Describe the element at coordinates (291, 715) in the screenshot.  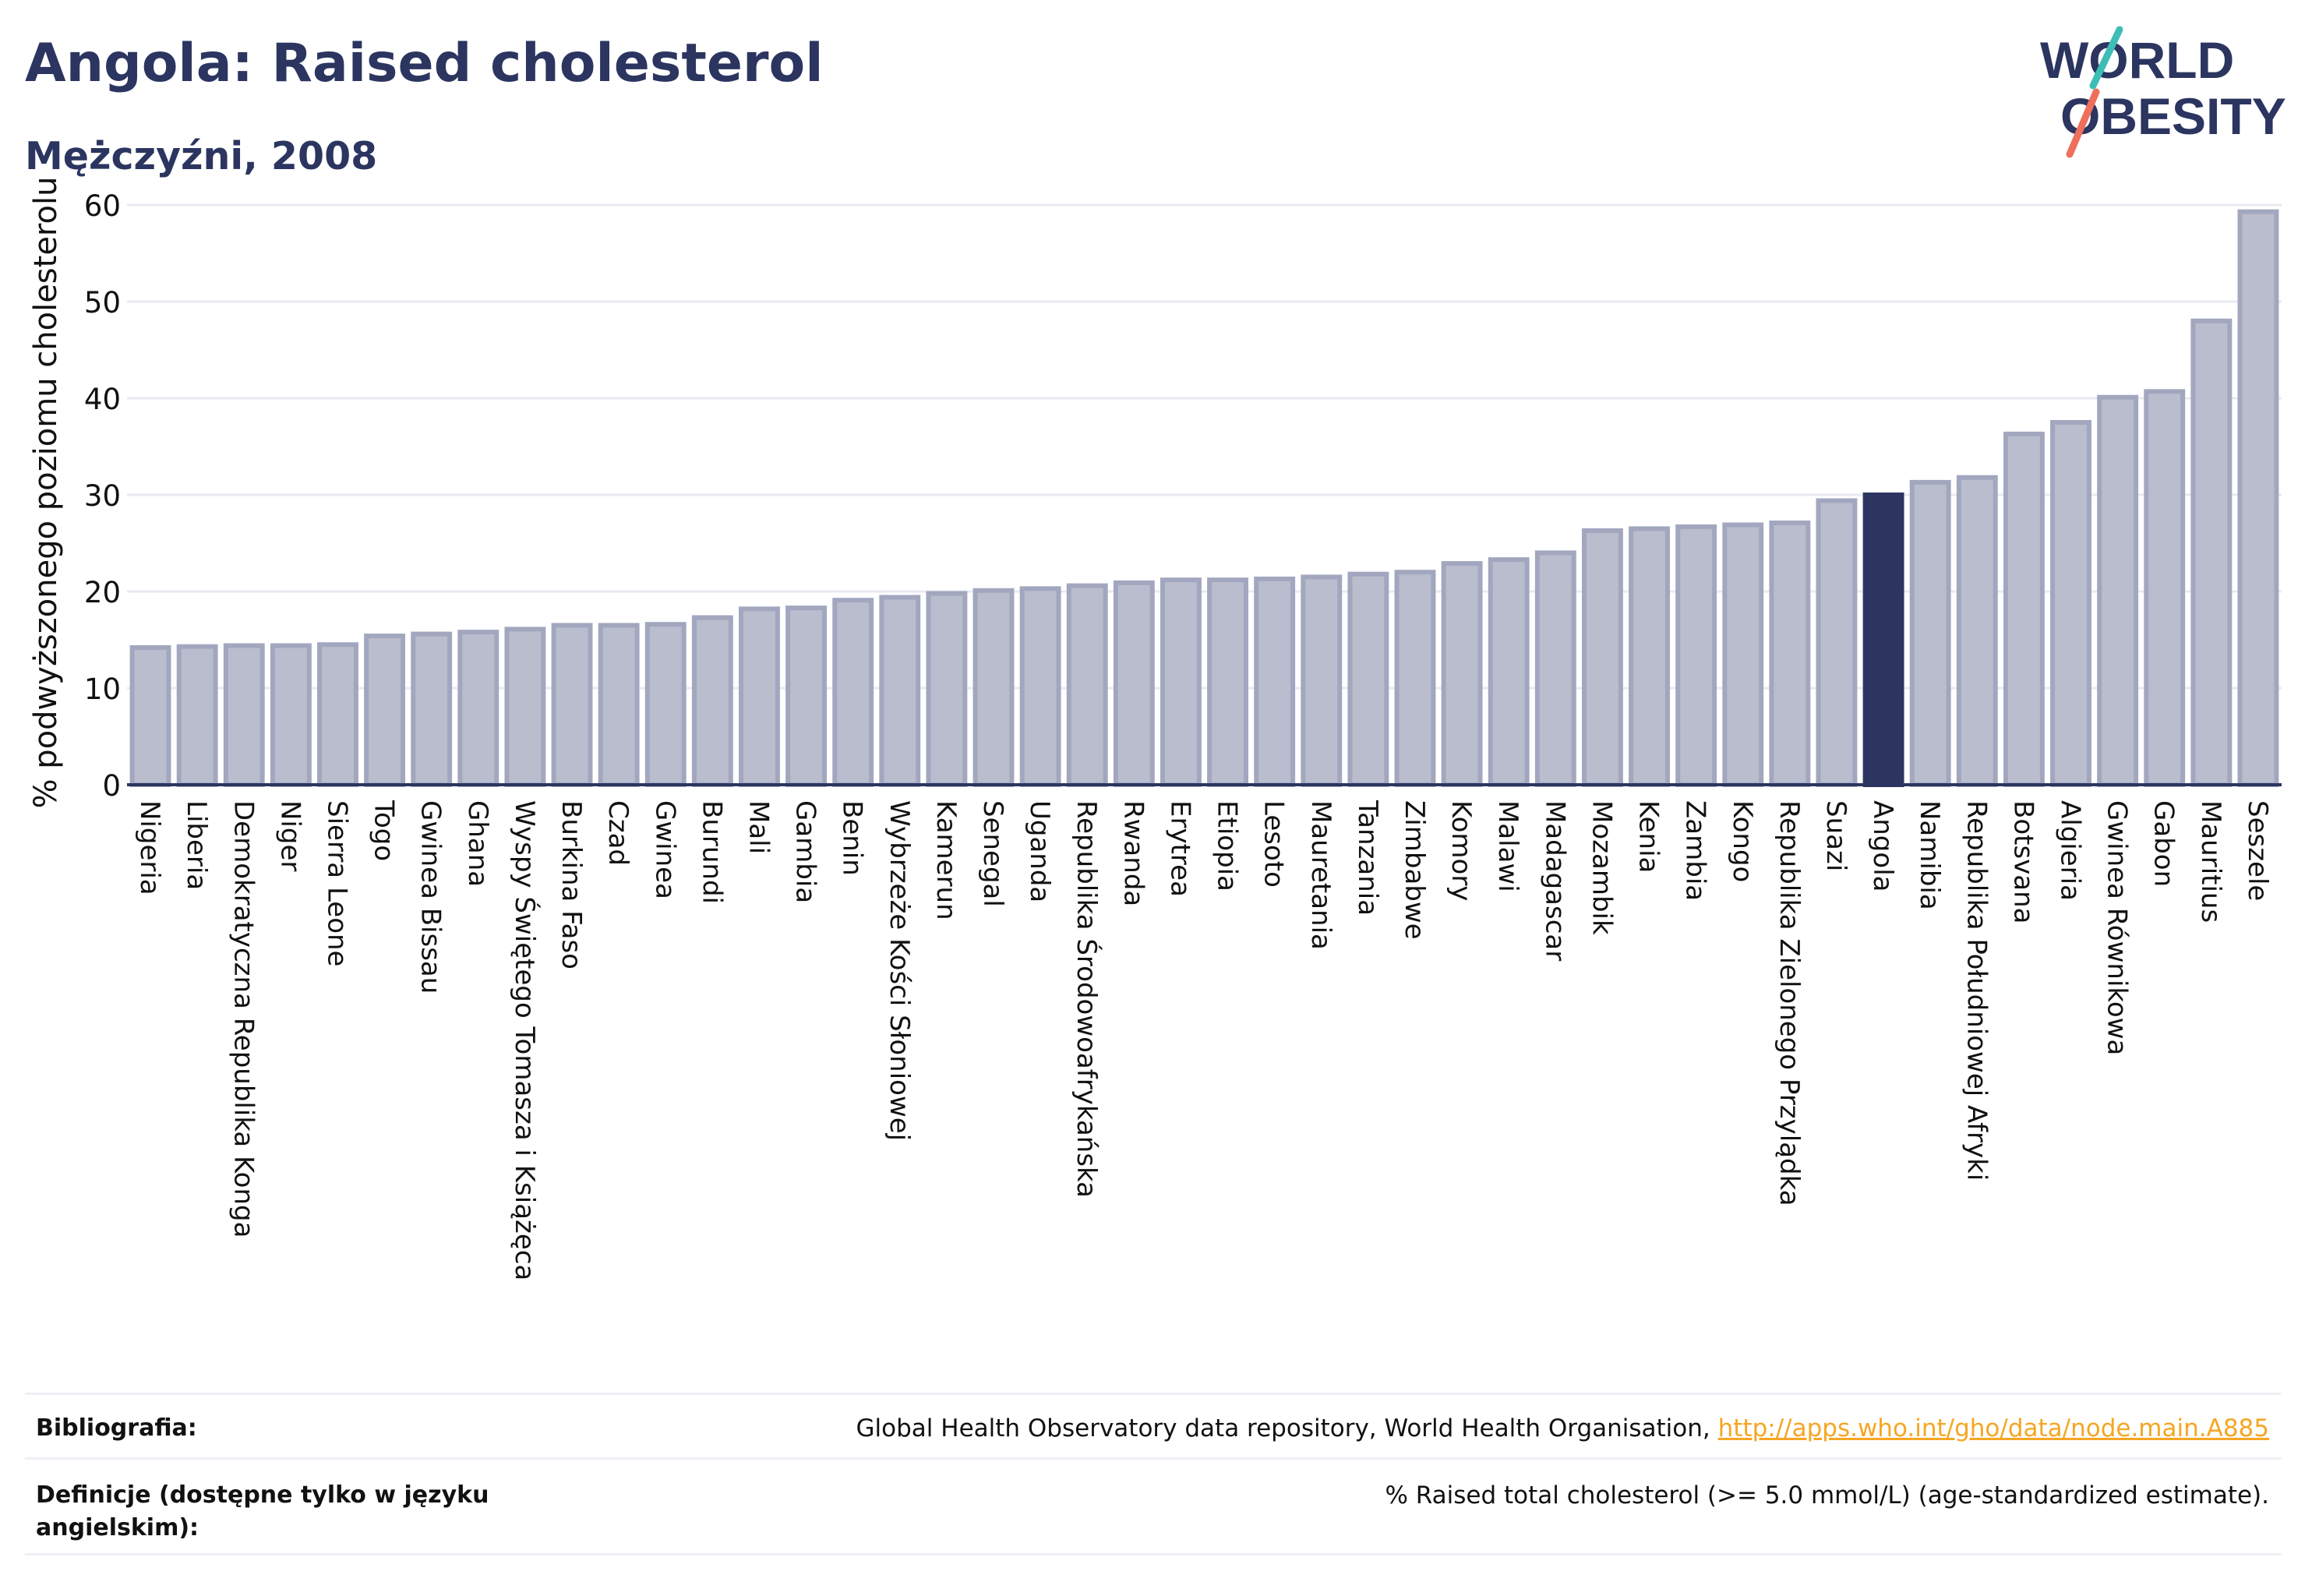
I see `bar-niger` at that location.